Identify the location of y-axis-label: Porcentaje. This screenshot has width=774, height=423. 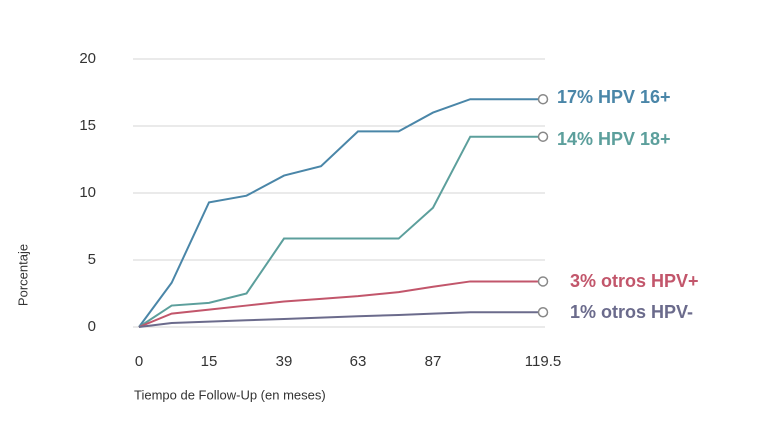
(22, 275).